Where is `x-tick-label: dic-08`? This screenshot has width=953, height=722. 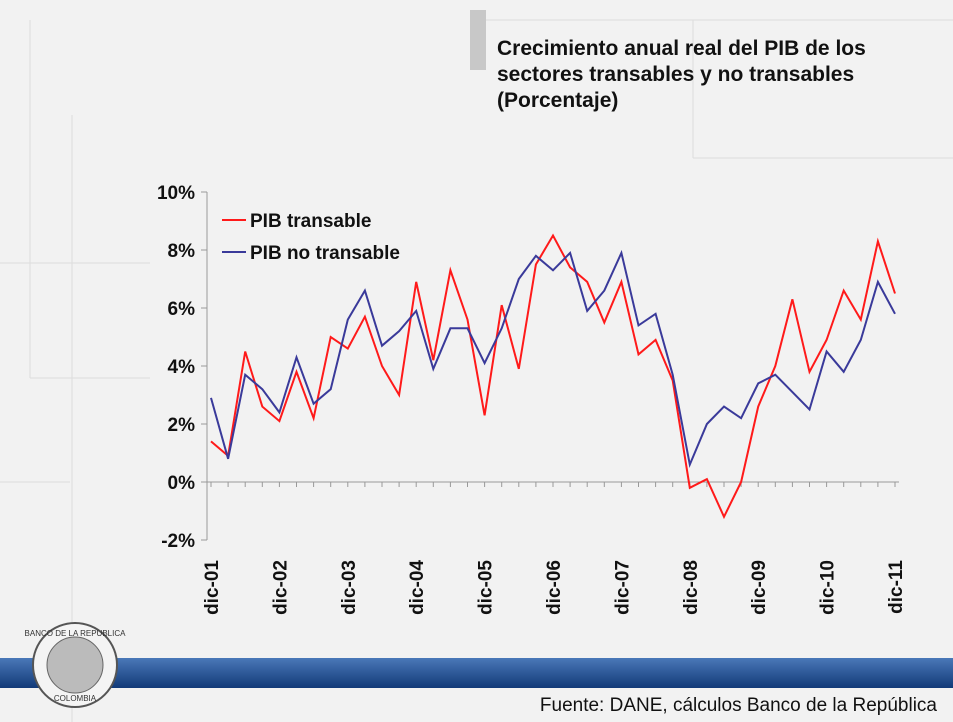
x-tick-label: dic-08 is located at coordinates (691, 587).